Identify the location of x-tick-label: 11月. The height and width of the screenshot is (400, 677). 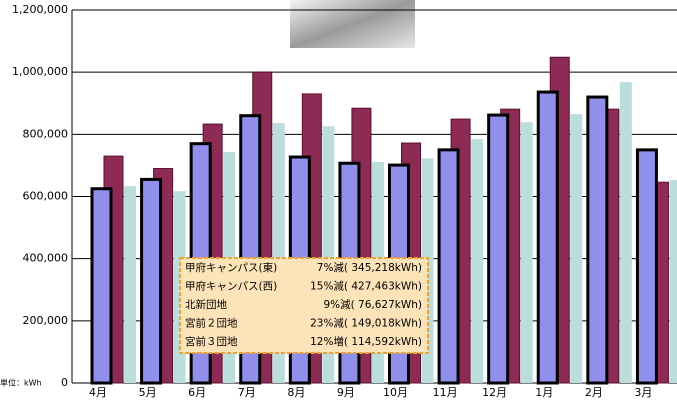
(445, 392).